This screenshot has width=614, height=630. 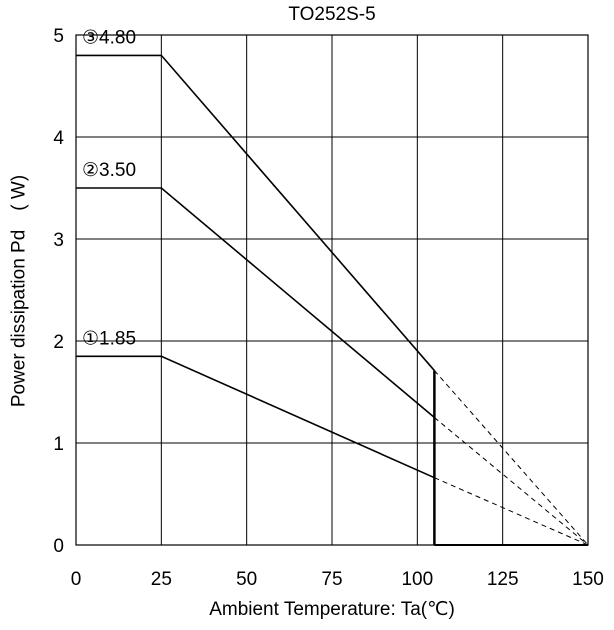 I want to click on x-tick-label: 0, so click(x=76, y=579).